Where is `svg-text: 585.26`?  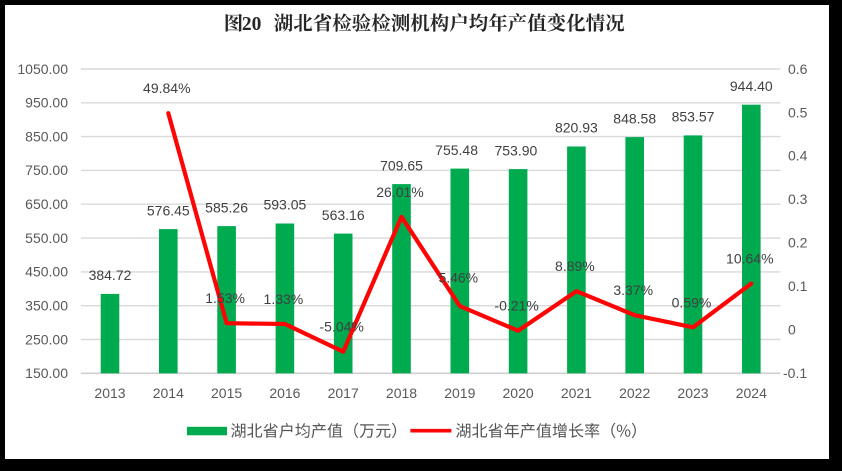
svg-text: 585.26 is located at coordinates (226, 207).